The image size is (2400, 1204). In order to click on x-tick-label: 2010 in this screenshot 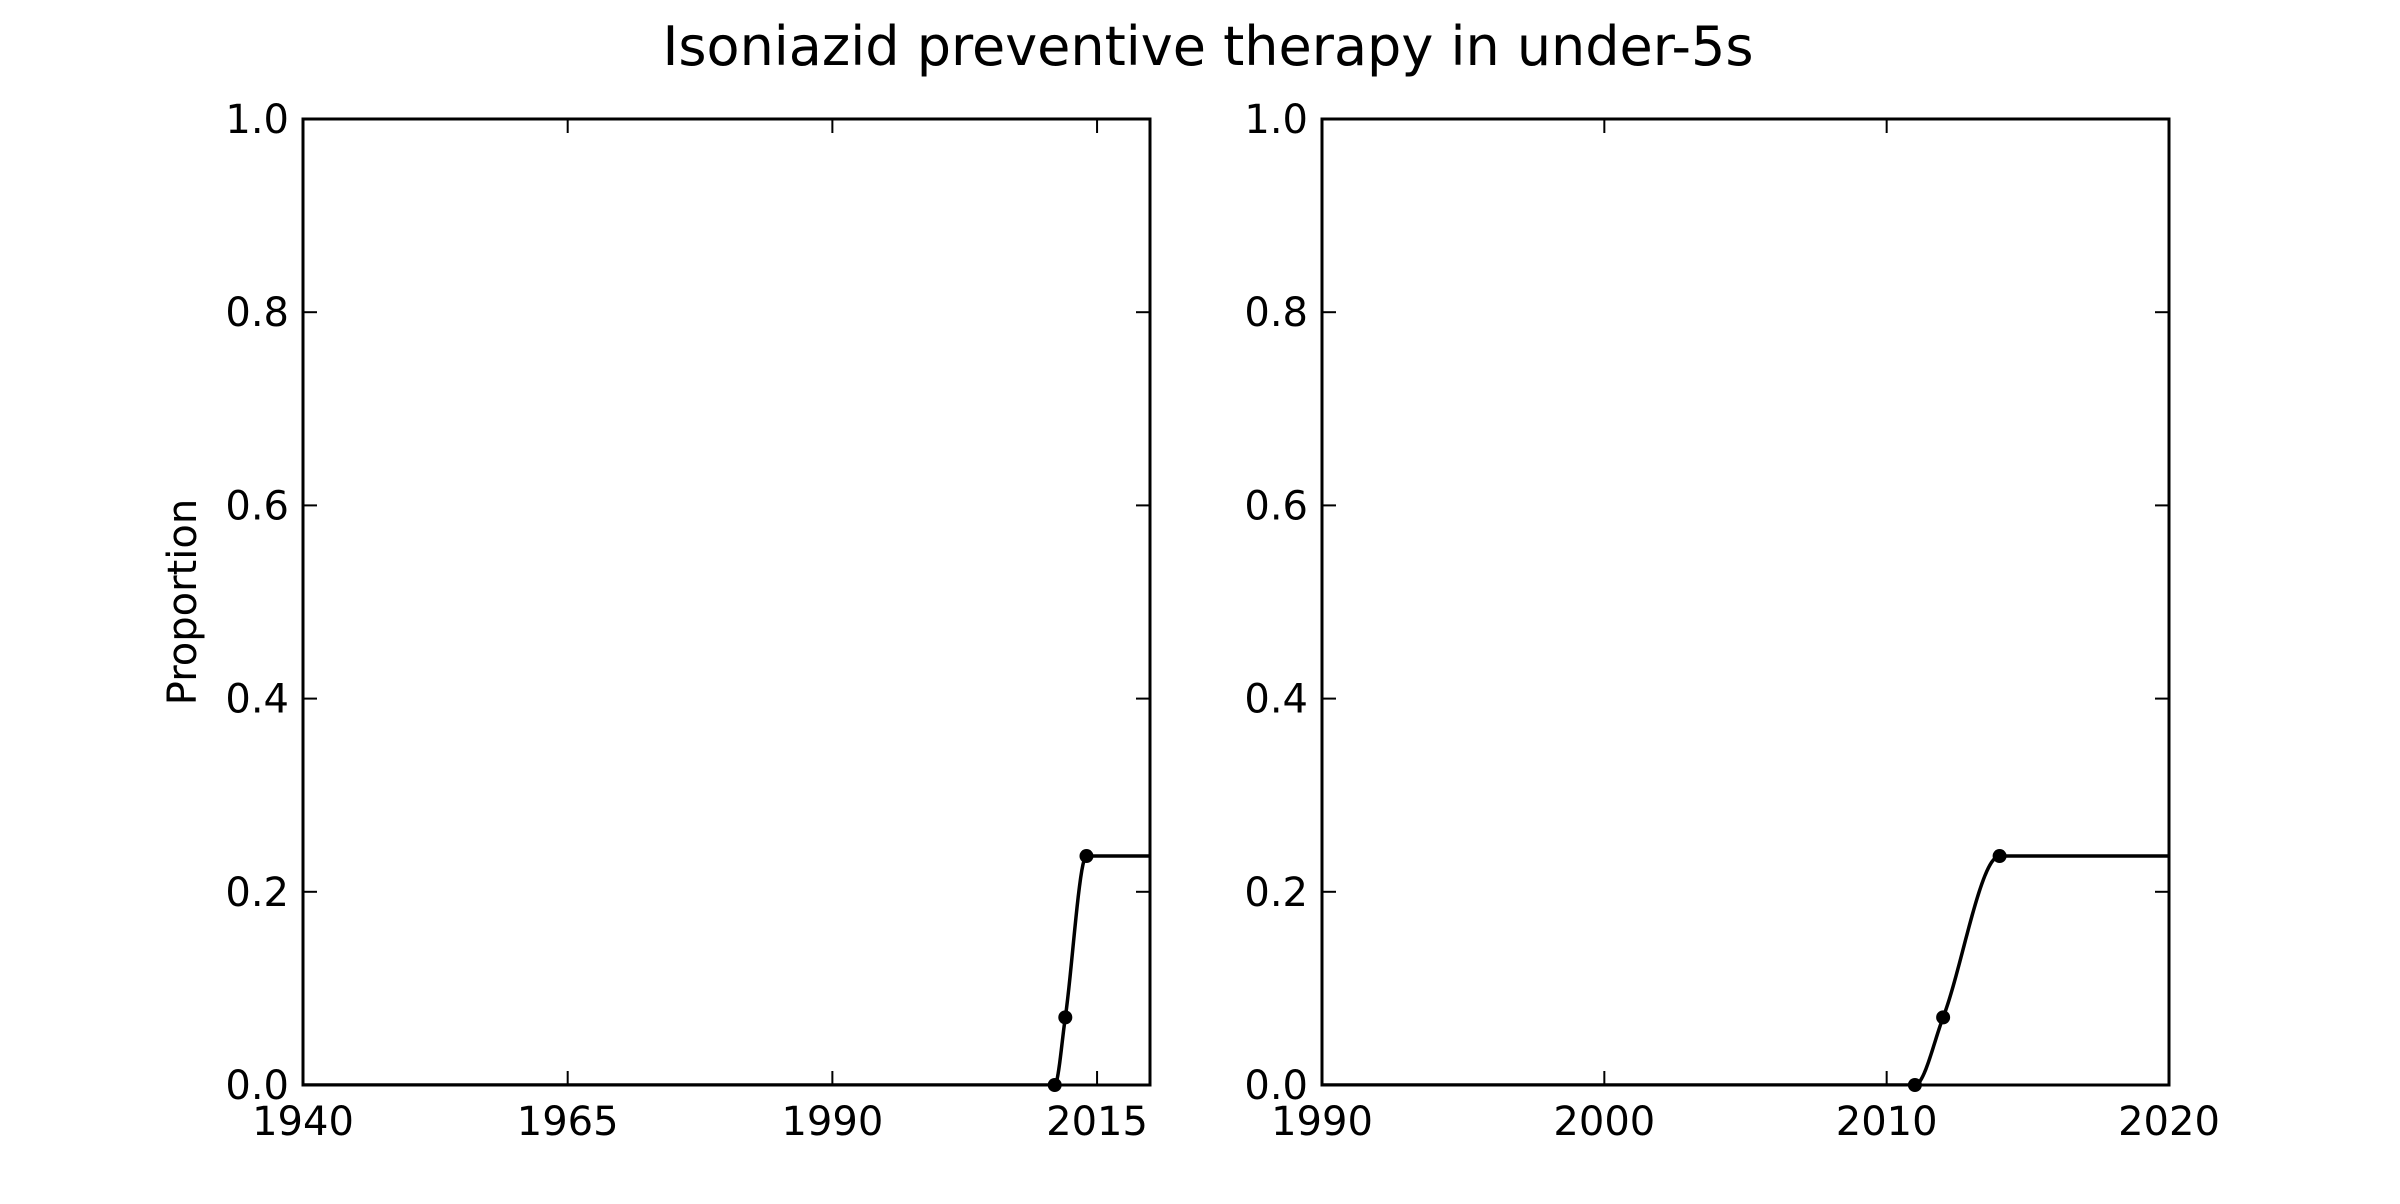, I will do `click(1887, 1122)`.